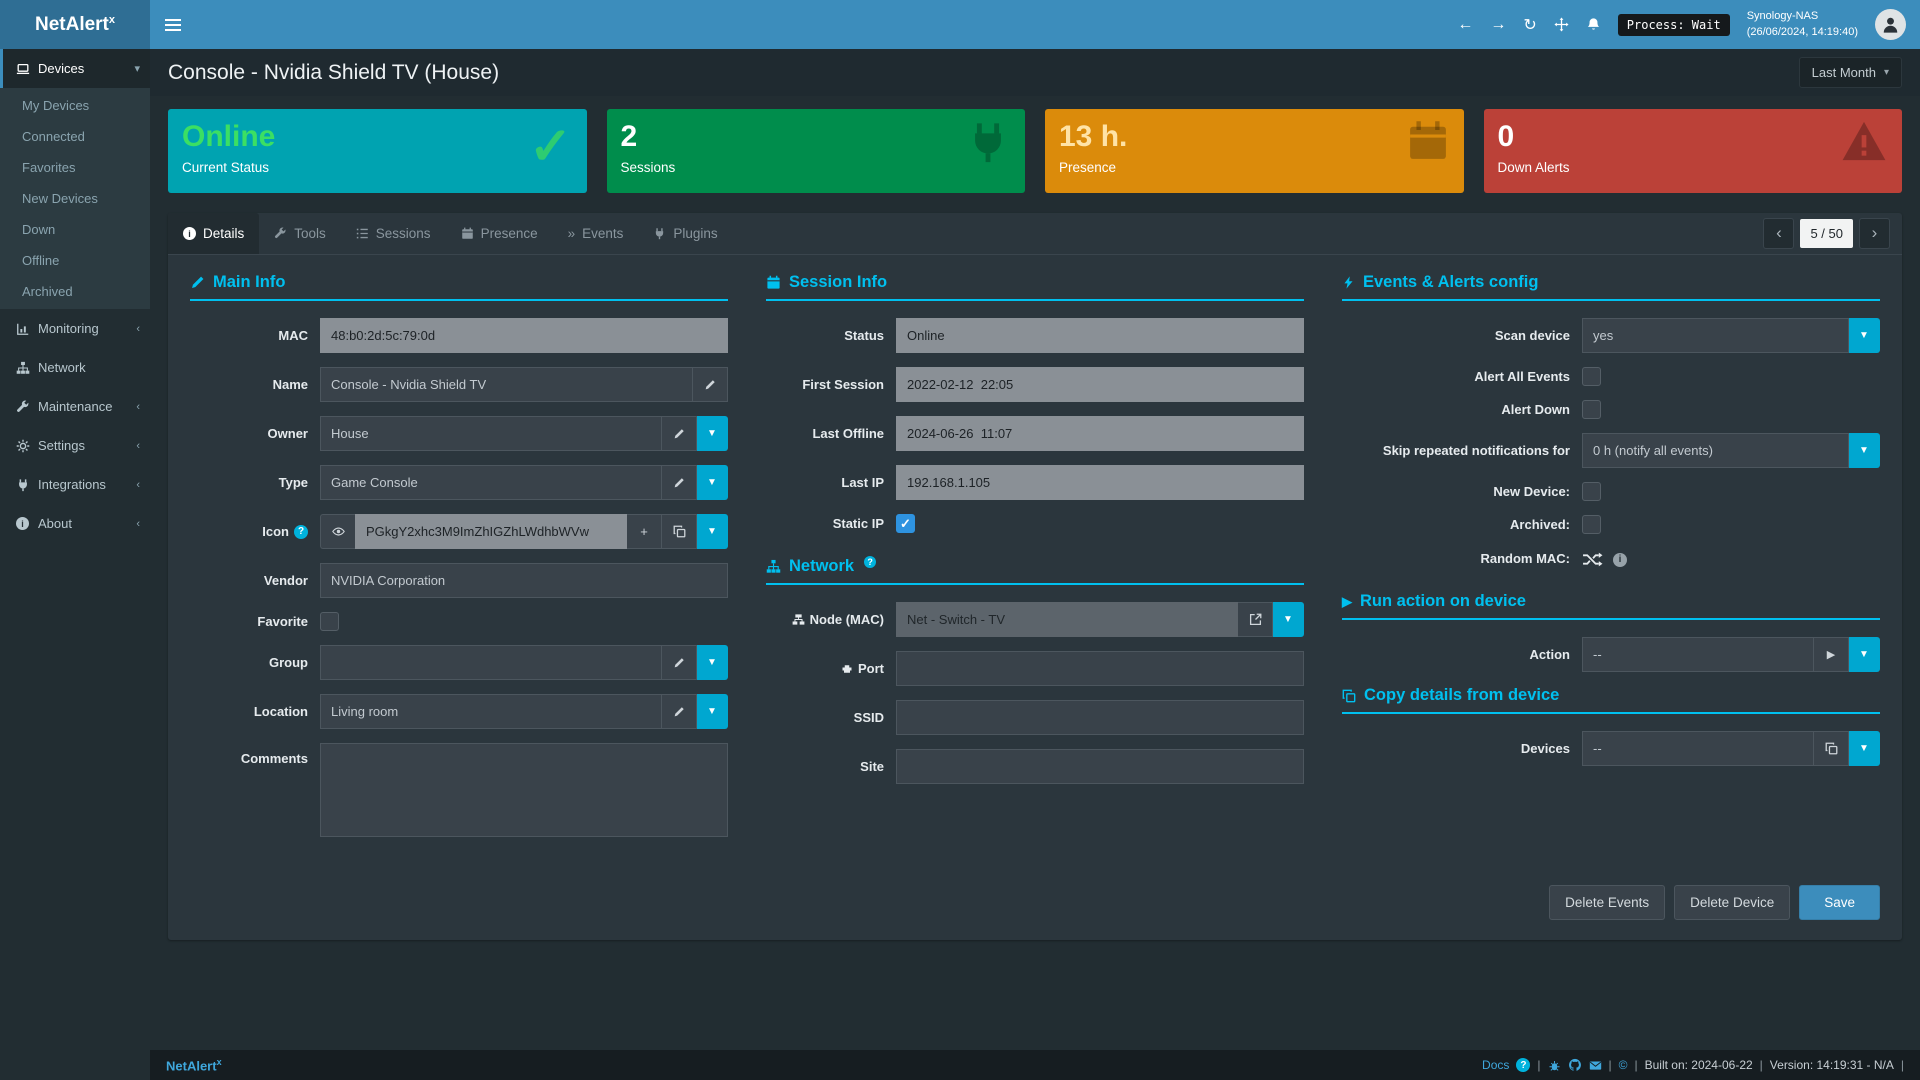  Describe the element at coordinates (712, 531) in the screenshot. I see `icon-dropdown-button: ▼` at that location.